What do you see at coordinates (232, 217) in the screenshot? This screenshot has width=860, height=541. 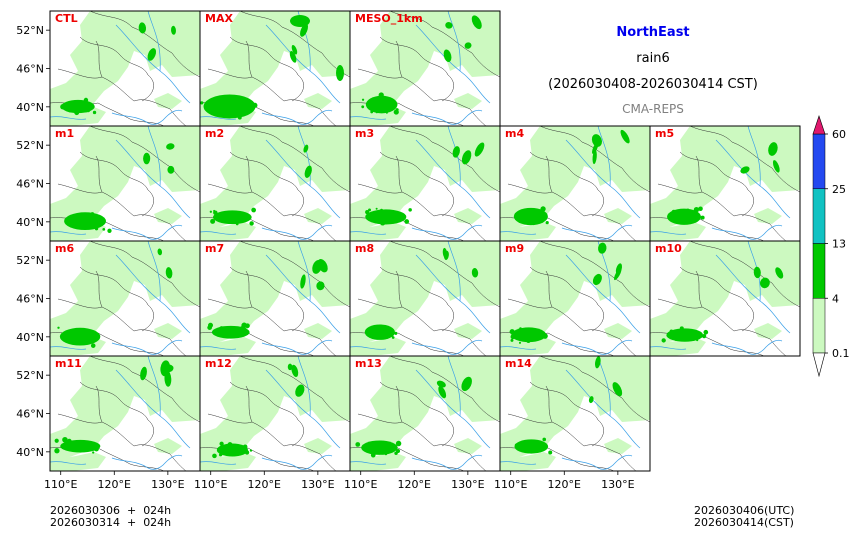 I see `rain-core-m2` at bounding box center [232, 217].